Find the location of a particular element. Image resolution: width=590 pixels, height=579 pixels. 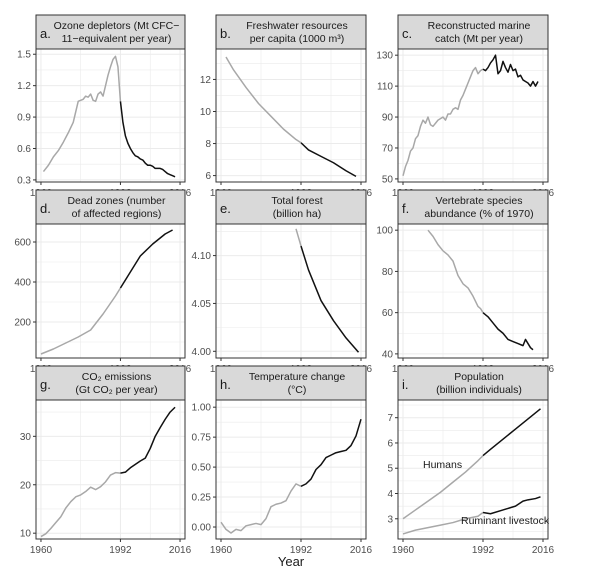

y-tick-label: 12 is located at coordinates (206, 80).